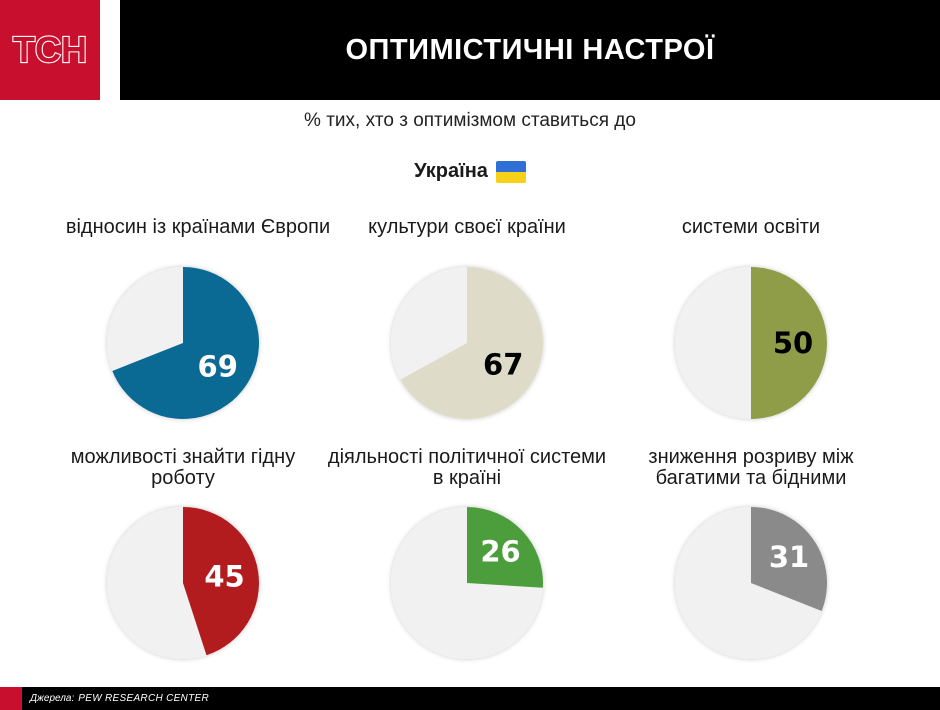 This screenshot has width=940, height=710. Describe the element at coordinates (467, 467) in the screenshot. I see `pie-title-politics: діяльності політичної системи в країні` at that location.